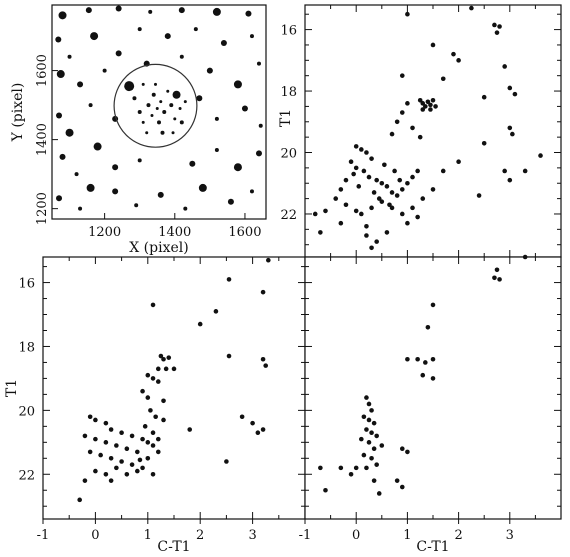  What do you see at coordinates (288, 92) in the screenshot?
I see `ytick-label: 18` at bounding box center [288, 92].